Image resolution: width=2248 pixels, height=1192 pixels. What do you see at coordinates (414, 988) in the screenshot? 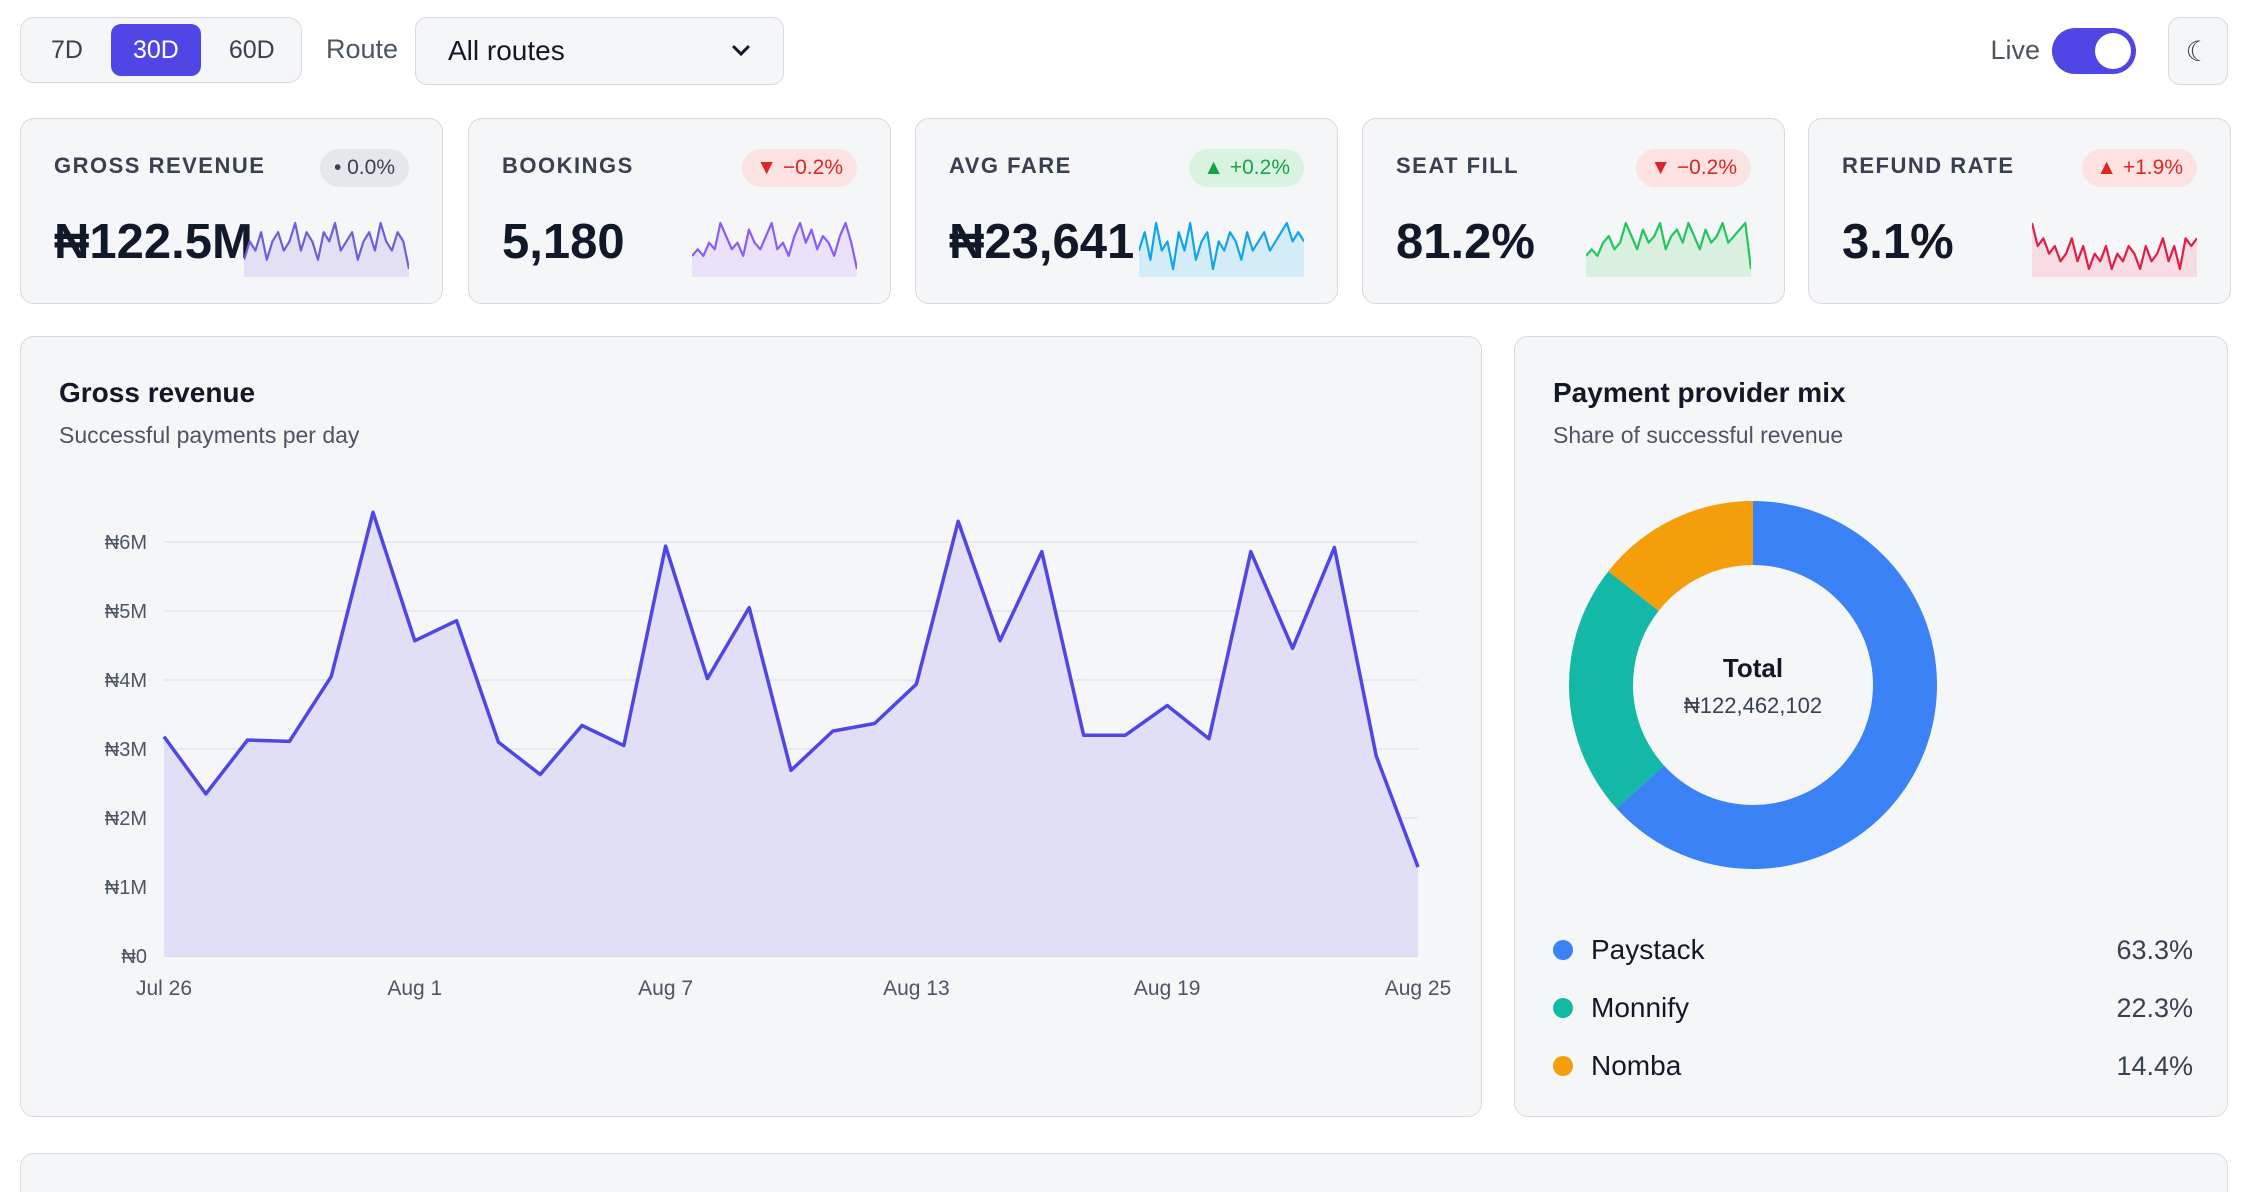
I see `x-tick-label: Aug 1` at bounding box center [414, 988].